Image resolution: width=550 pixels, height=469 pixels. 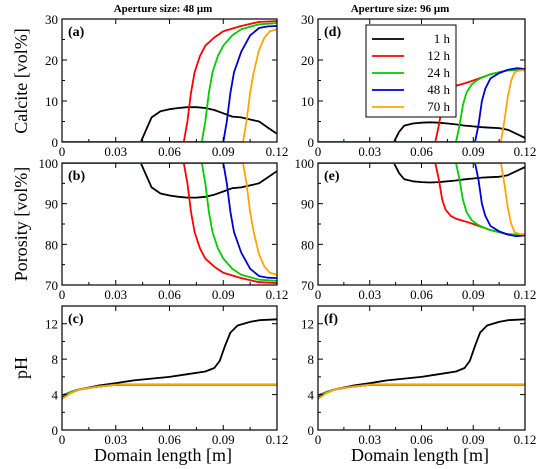 I want to click on x-tick-label-a: 0.06, so click(x=169, y=151).